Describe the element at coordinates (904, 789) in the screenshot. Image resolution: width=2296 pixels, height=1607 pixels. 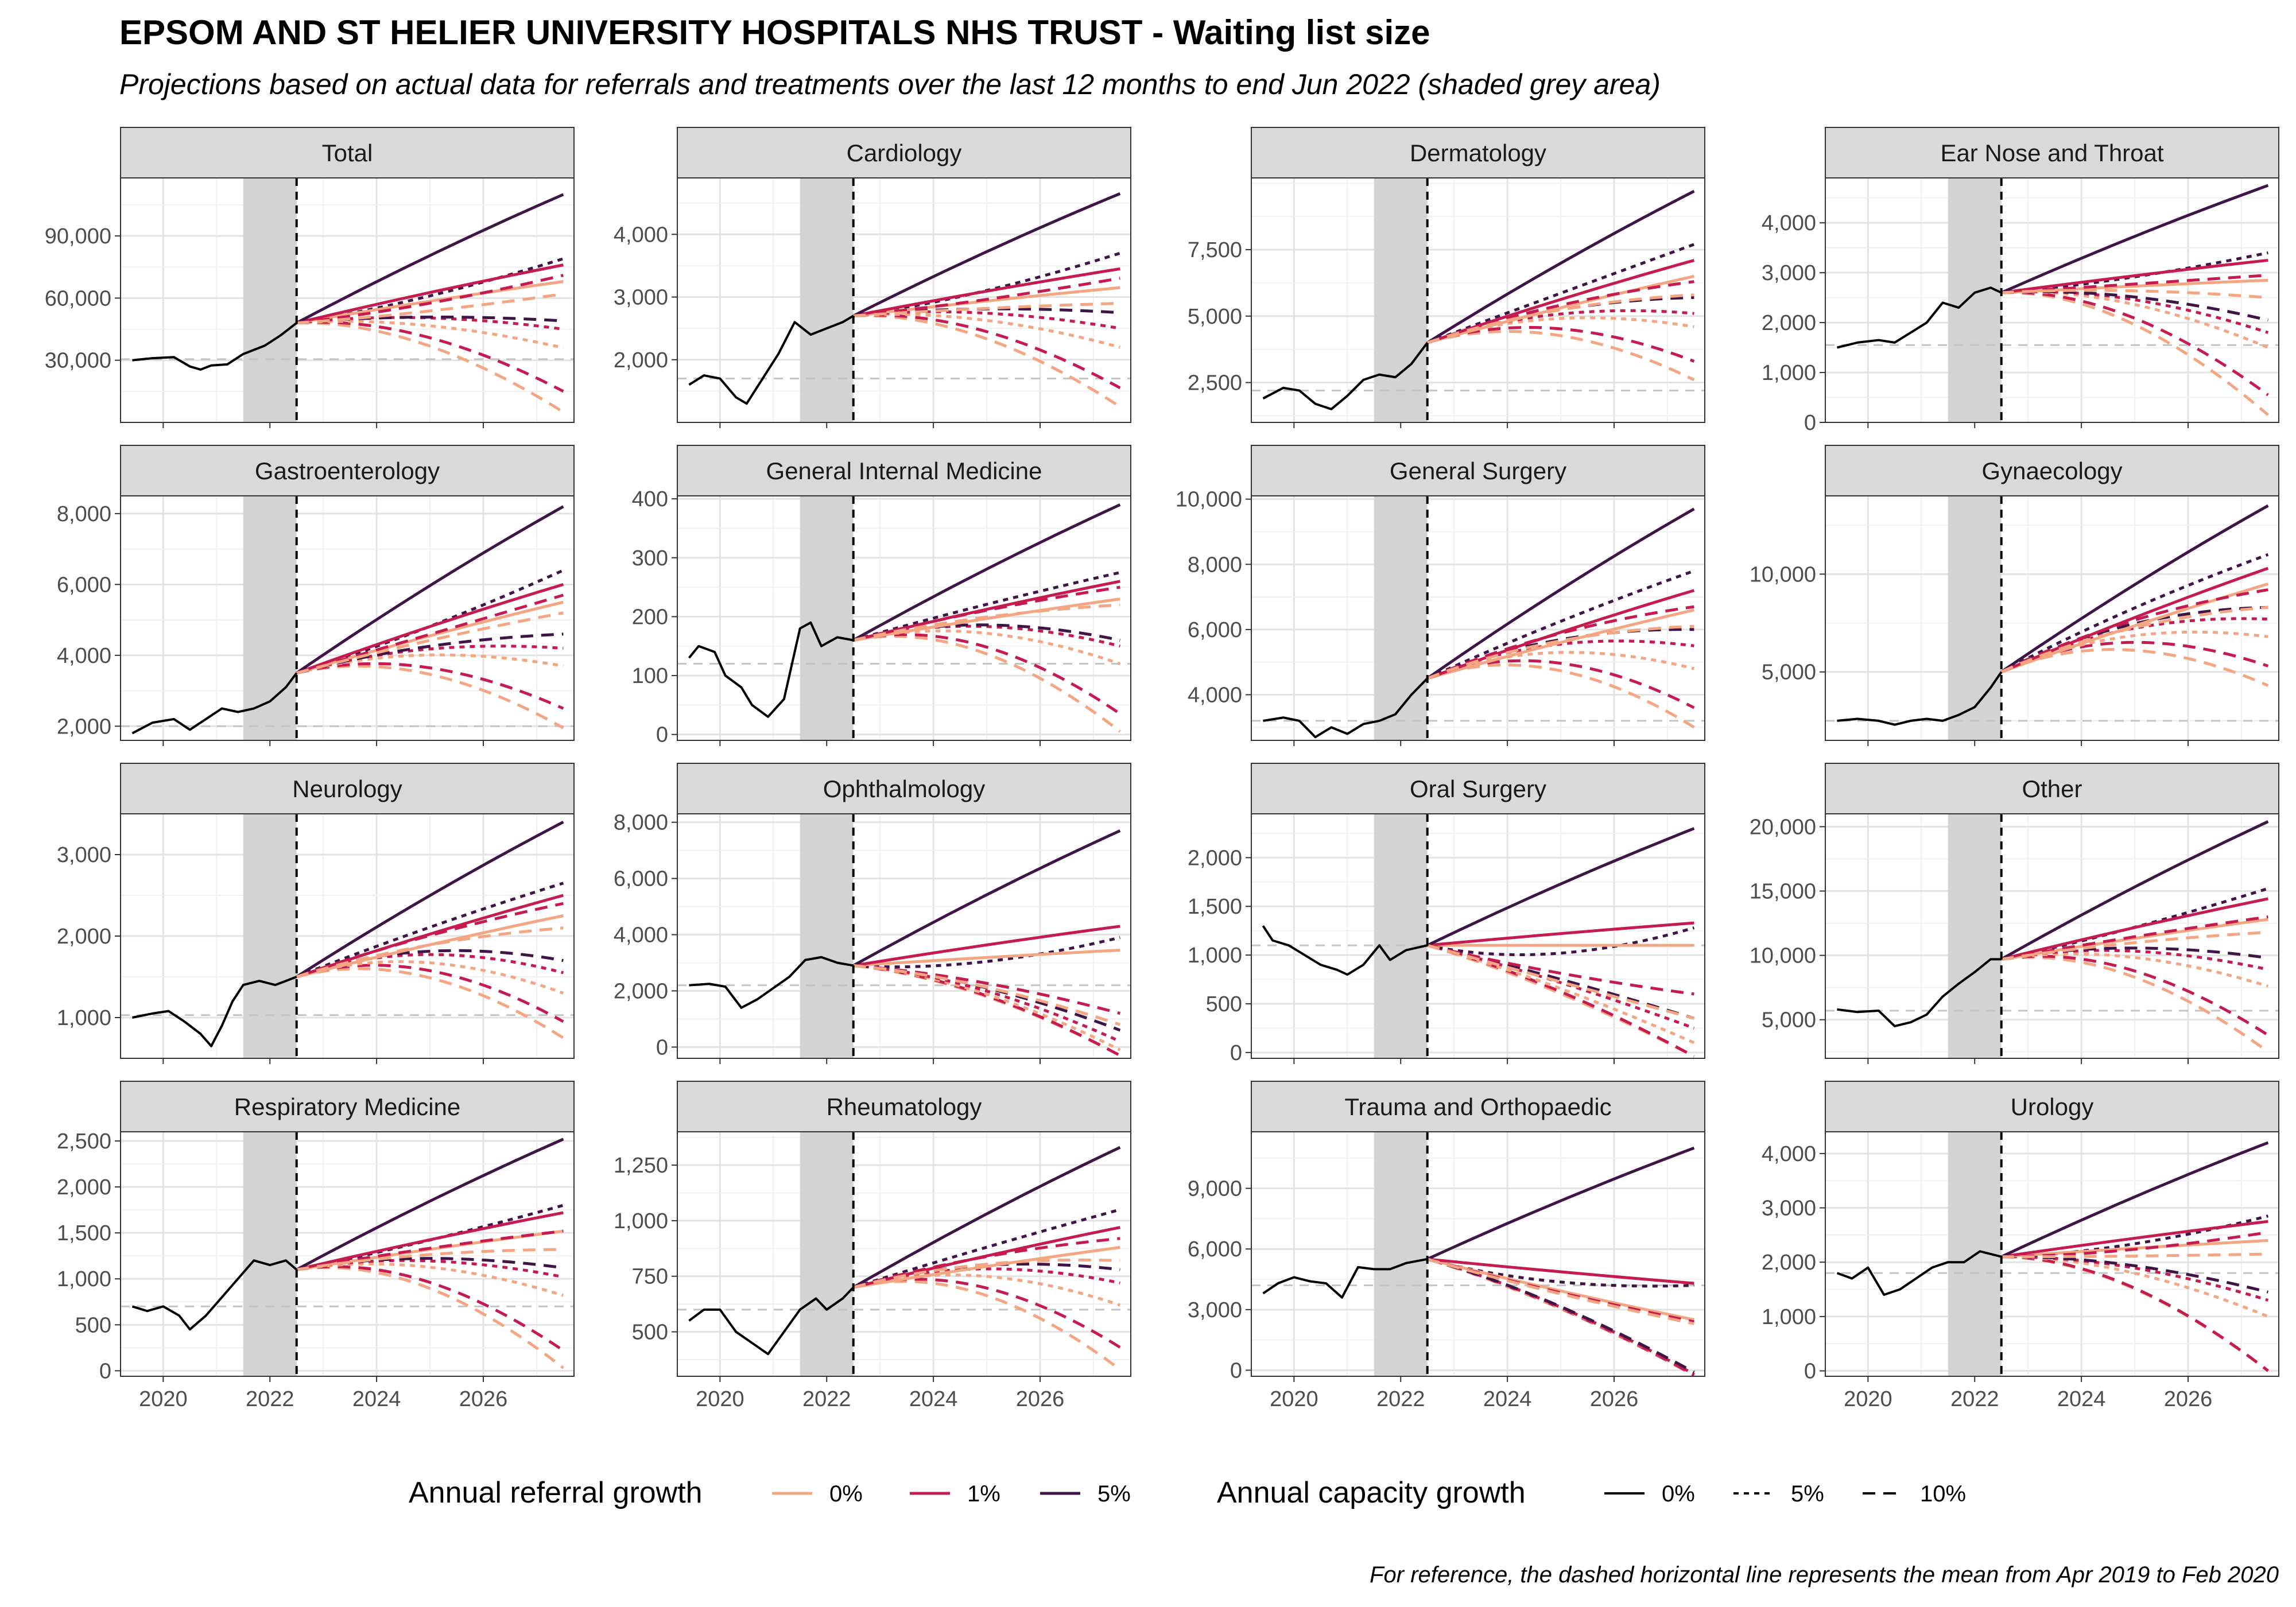
I see `facet-title: Ophthalmology` at that location.